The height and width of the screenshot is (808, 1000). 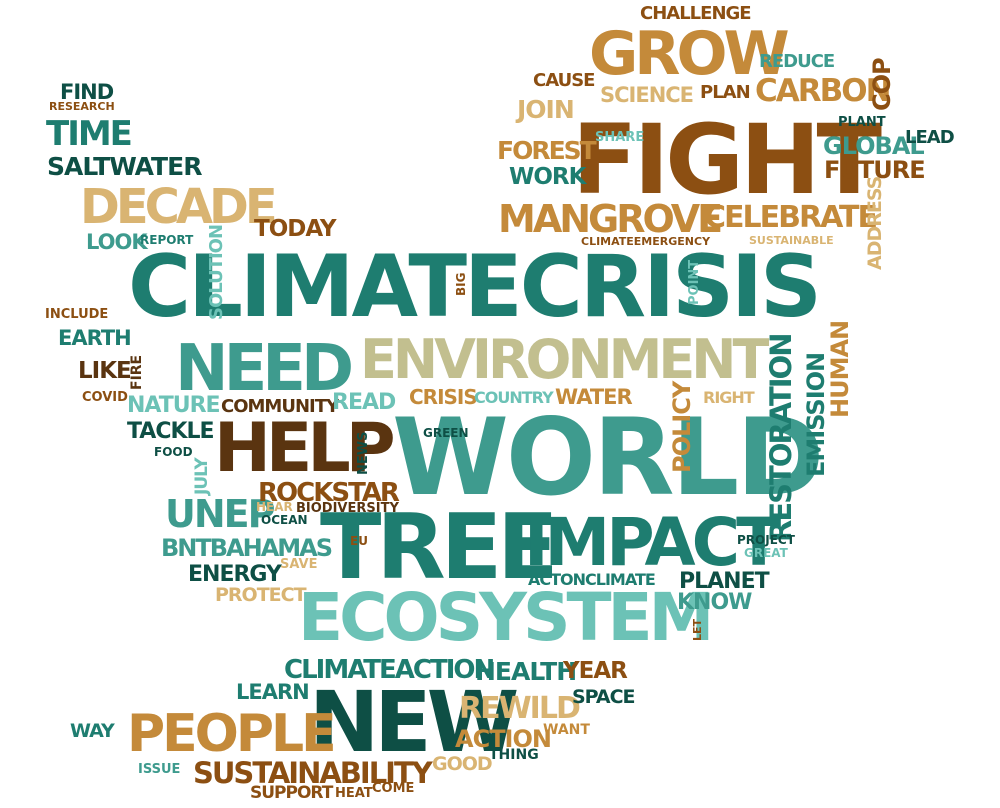 I want to click on word-today: TODAY, so click(x=295, y=229).